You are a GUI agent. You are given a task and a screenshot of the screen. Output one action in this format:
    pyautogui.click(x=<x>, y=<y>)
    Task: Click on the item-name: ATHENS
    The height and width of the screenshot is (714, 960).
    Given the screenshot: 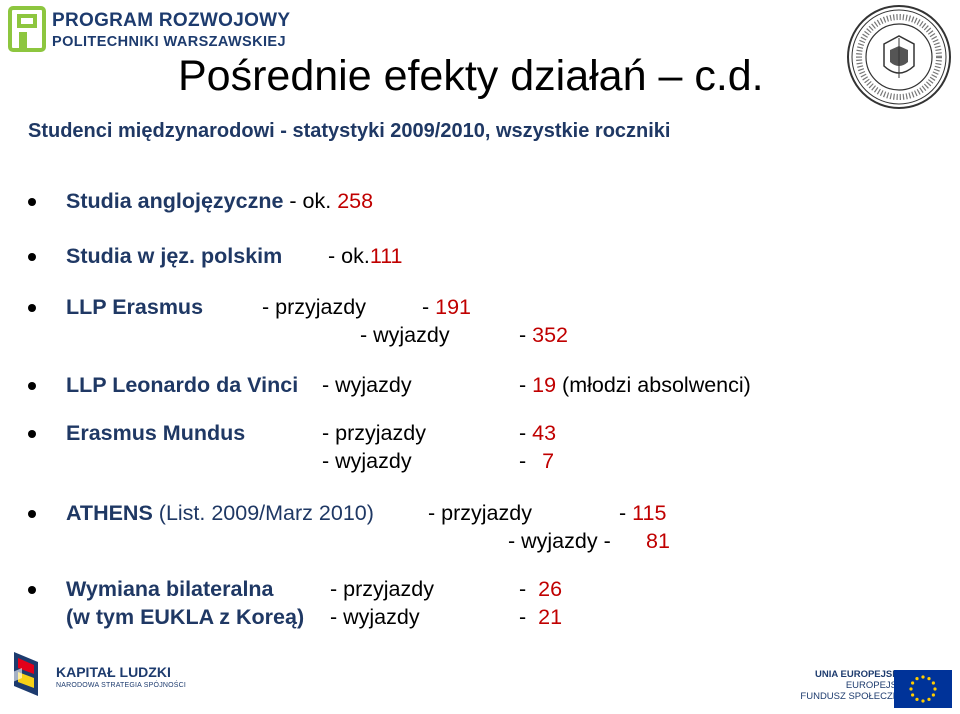 What is the action you would take?
    pyautogui.click(x=109, y=513)
    